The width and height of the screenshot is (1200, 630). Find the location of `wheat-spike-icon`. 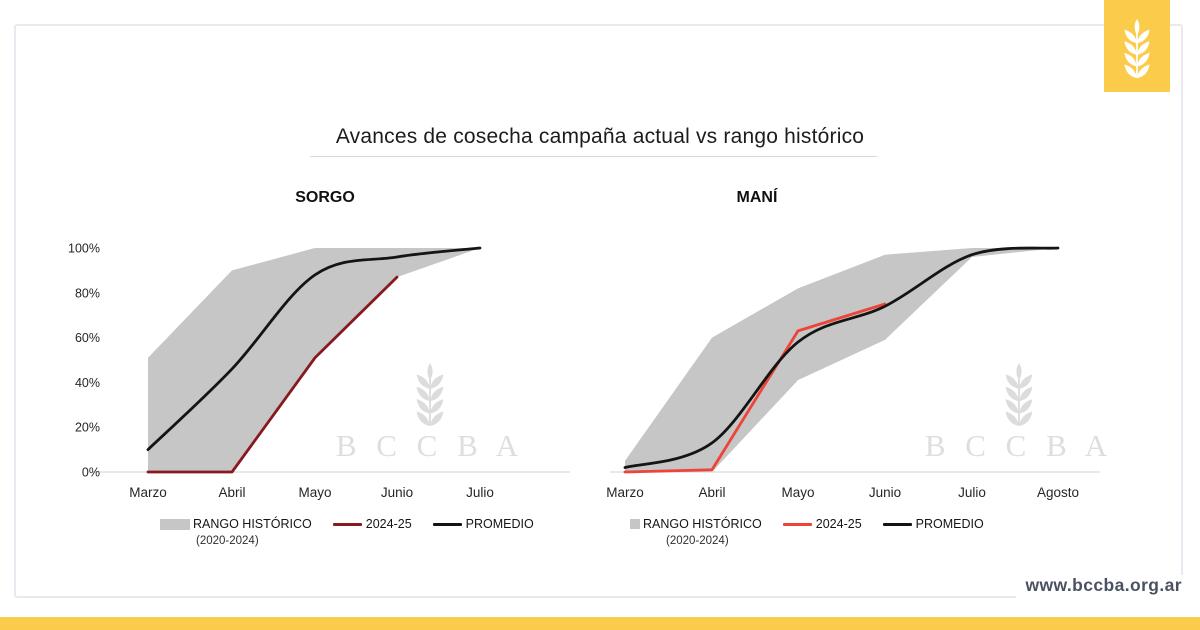

wheat-spike-icon is located at coordinates (1137, 49).